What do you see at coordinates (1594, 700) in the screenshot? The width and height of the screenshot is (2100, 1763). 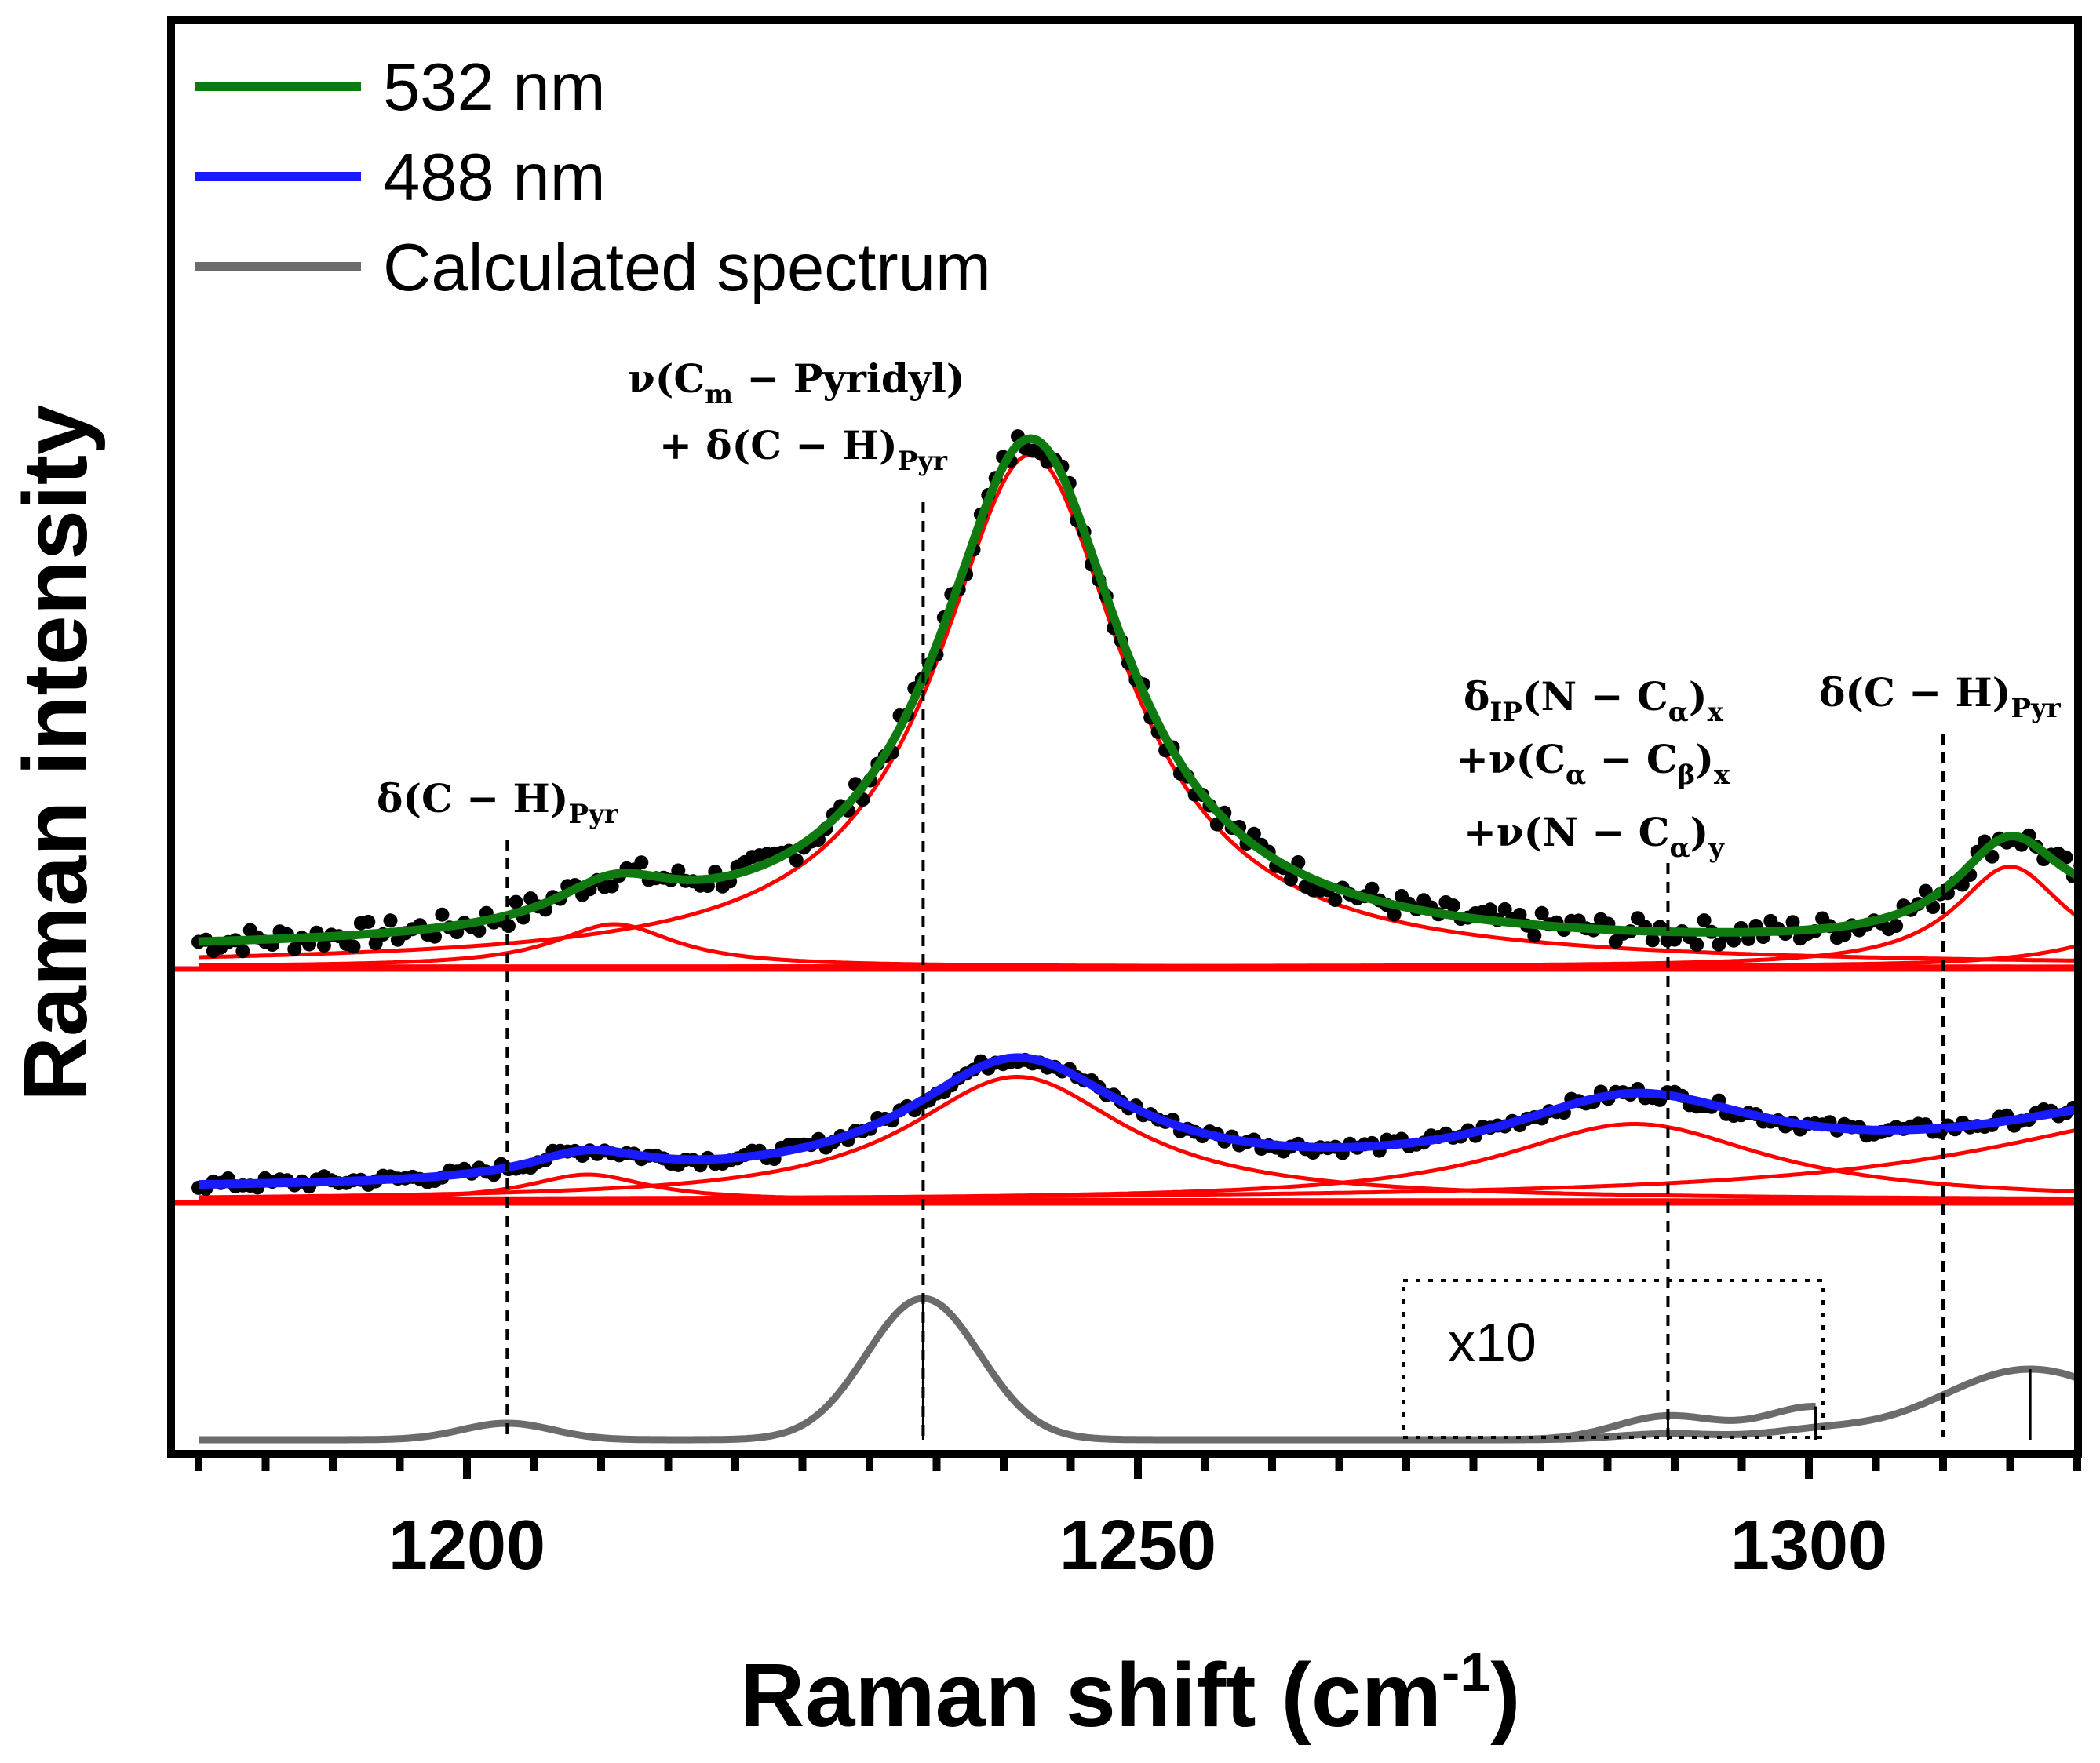 I see `annotation-delta-ip-line1: δIP(N − Cα)x` at bounding box center [1594, 700].